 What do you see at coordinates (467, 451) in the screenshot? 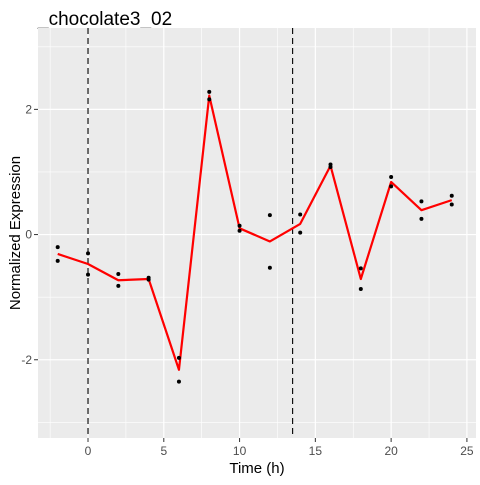
I see `x-tick-label: 25` at bounding box center [467, 451].